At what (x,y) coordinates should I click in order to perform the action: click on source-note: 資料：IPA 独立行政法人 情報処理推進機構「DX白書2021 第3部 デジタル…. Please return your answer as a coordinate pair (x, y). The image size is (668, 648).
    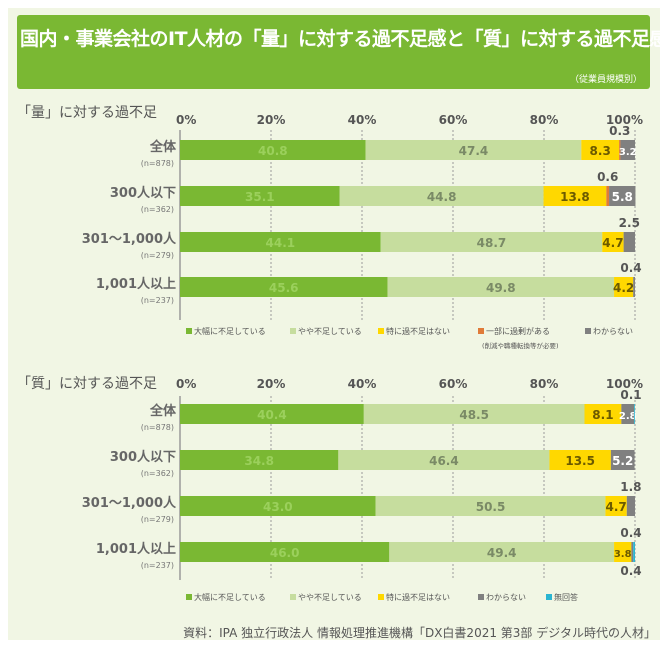
    Looking at the image, I should click on (419, 633).